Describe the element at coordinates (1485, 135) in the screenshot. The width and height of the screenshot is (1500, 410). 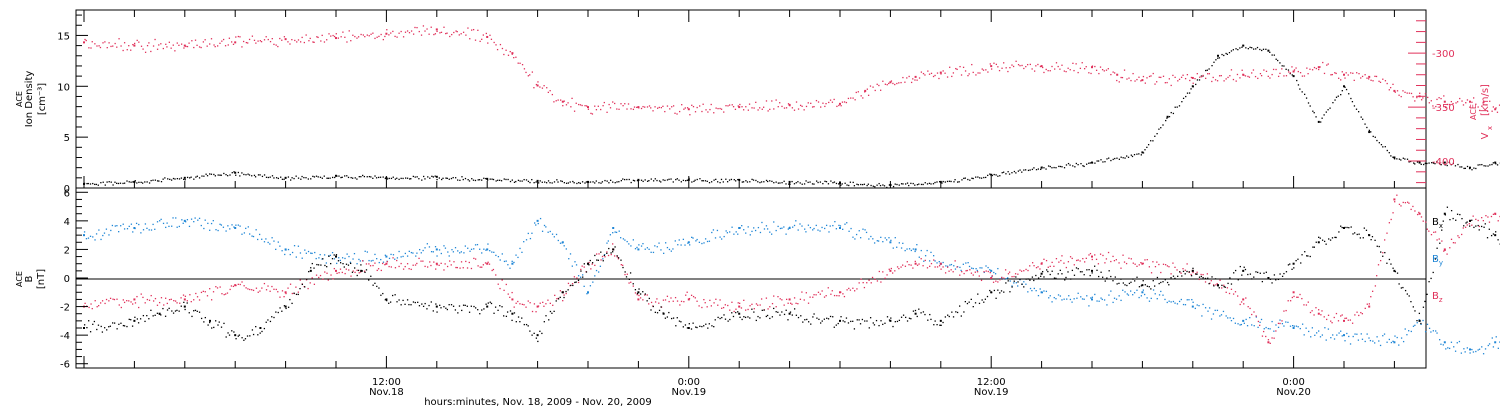
I see `top-right-ylabel-v: V` at that location.